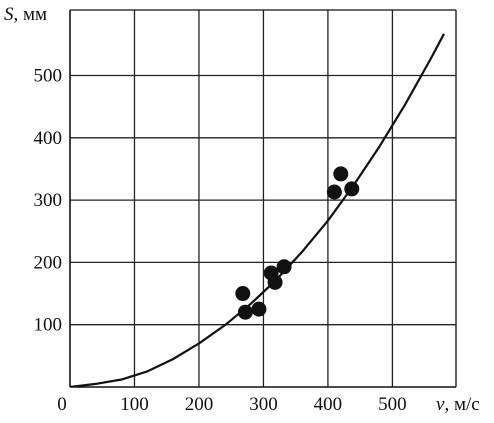  I want to click on y-tick-label-500: 500, so click(48, 76).